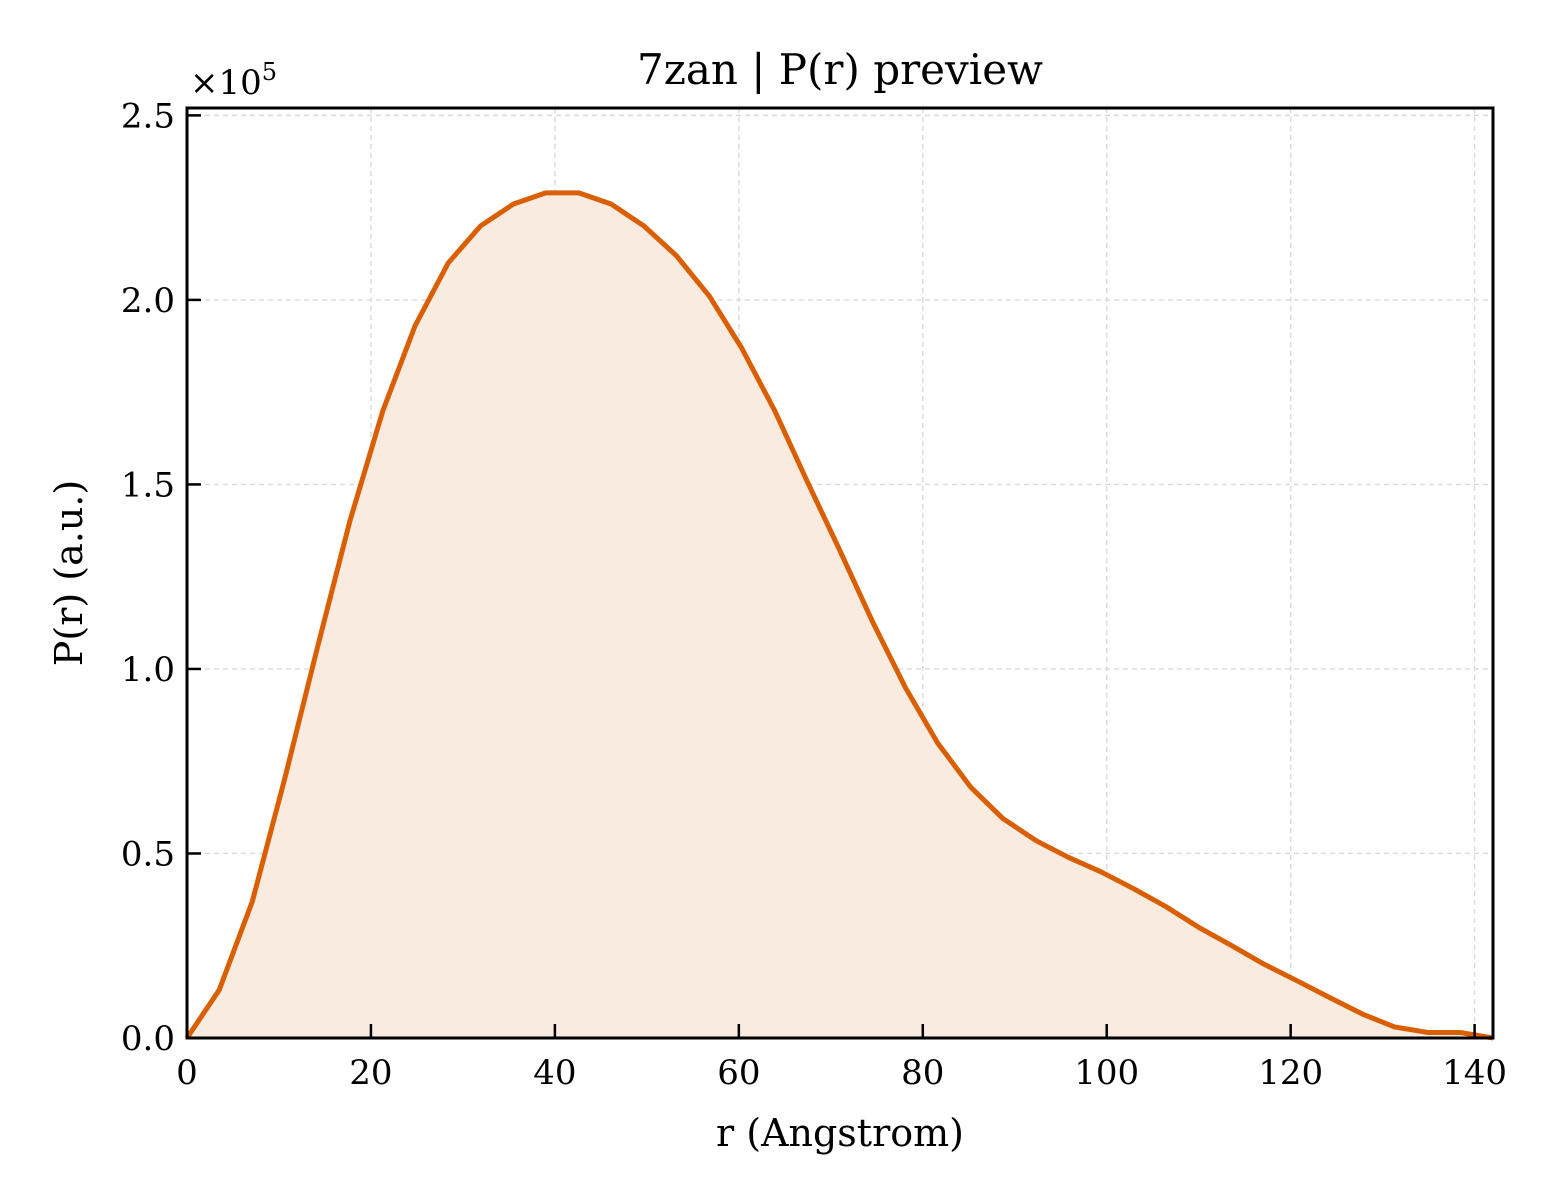 The width and height of the screenshot is (1560, 1200). What do you see at coordinates (370, 1073) in the screenshot?
I see `x-tick-label: 20` at bounding box center [370, 1073].